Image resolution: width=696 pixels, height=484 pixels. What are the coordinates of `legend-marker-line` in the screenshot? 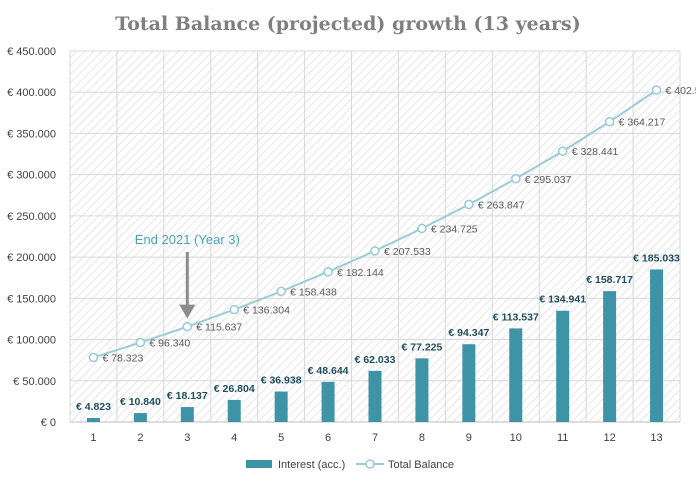 It's located at (370, 464).